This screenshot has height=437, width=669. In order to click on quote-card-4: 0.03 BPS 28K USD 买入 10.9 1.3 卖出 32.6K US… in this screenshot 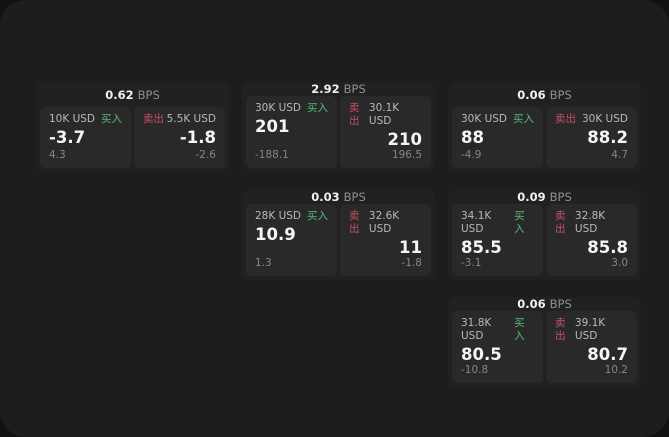, I will do `click(338, 235)`.